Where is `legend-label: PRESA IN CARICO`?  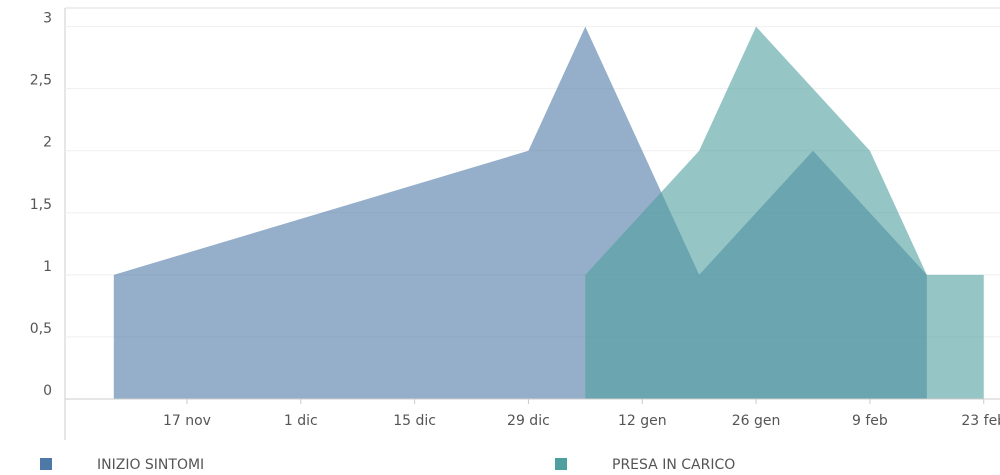 legend-label: PRESA IN CARICO is located at coordinates (673, 465).